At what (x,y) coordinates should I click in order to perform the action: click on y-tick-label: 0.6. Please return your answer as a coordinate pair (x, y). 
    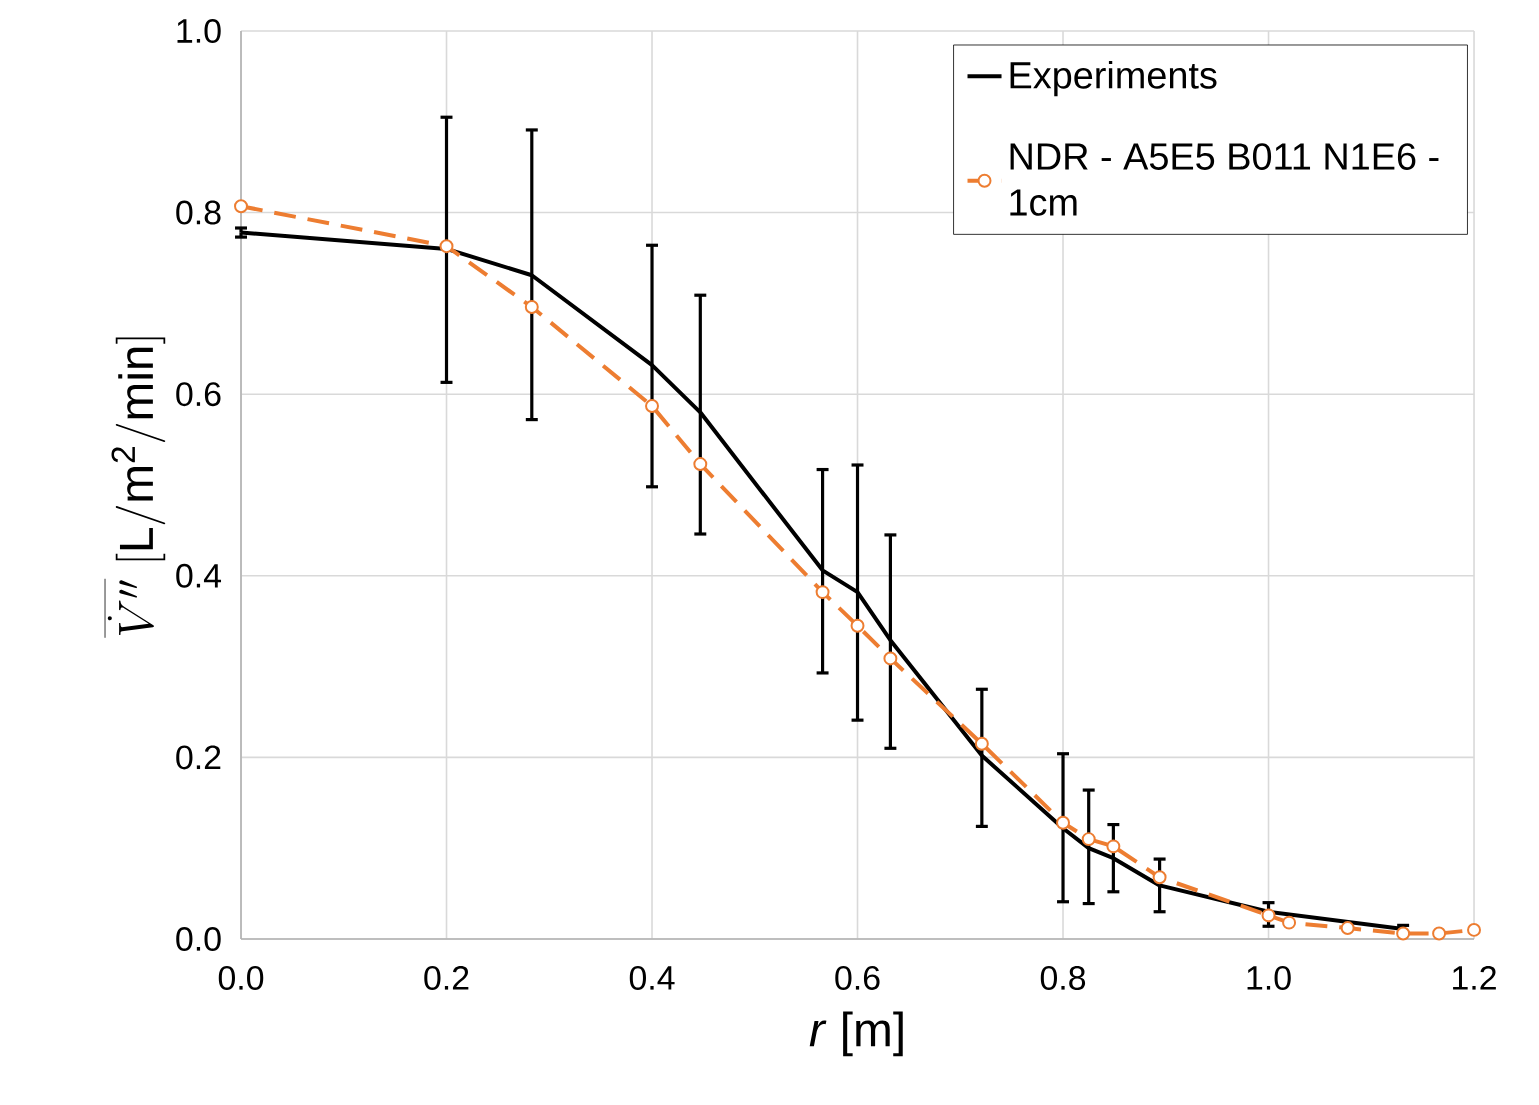
    Looking at the image, I should click on (198, 394).